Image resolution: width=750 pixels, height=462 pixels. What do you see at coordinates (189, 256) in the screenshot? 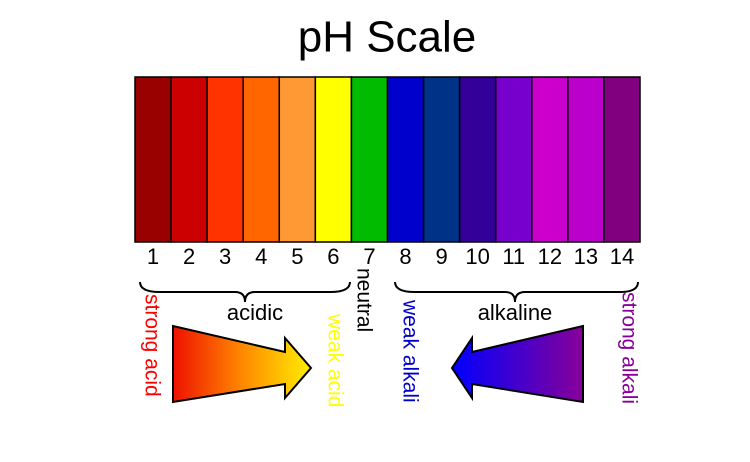
I see `ph-number: 2` at bounding box center [189, 256].